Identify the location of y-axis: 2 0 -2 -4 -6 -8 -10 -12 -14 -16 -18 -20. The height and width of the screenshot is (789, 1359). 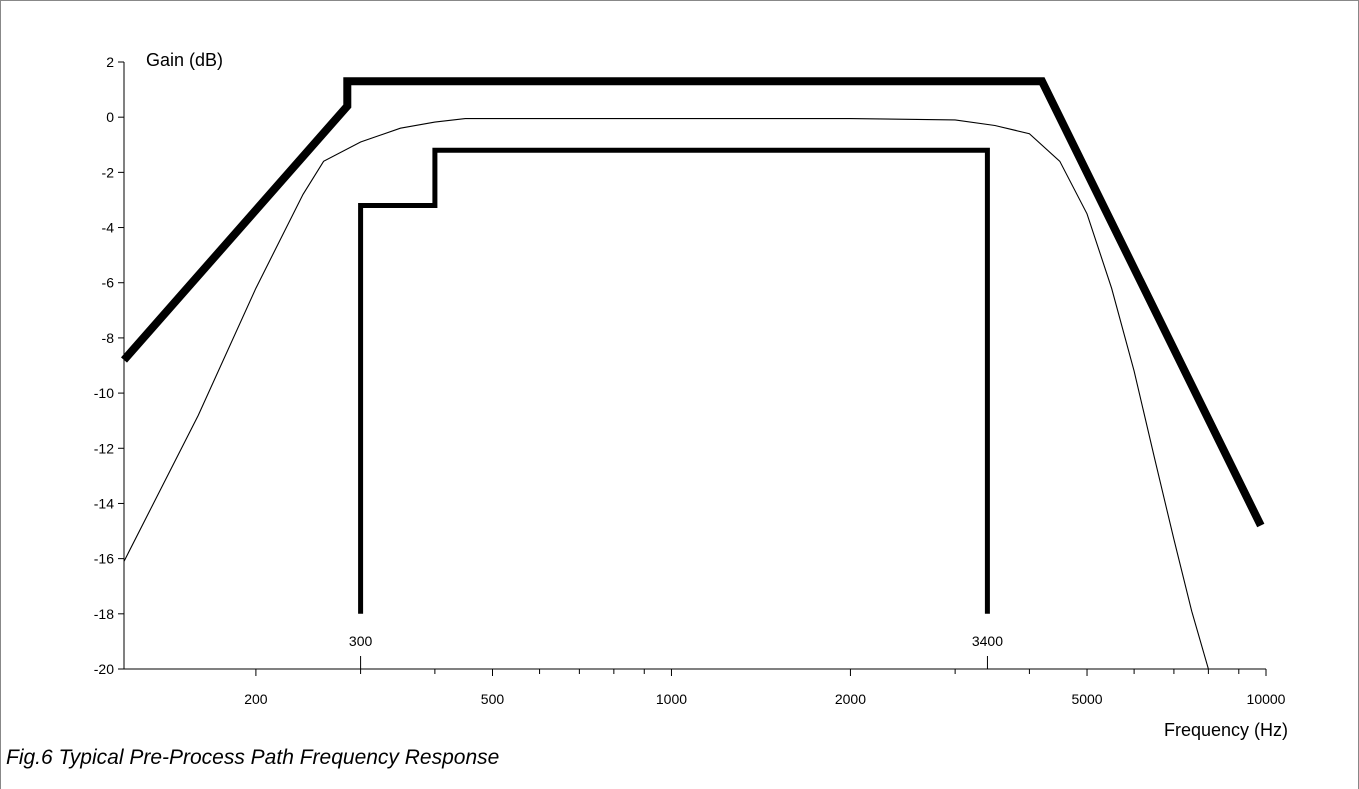
(109, 365).